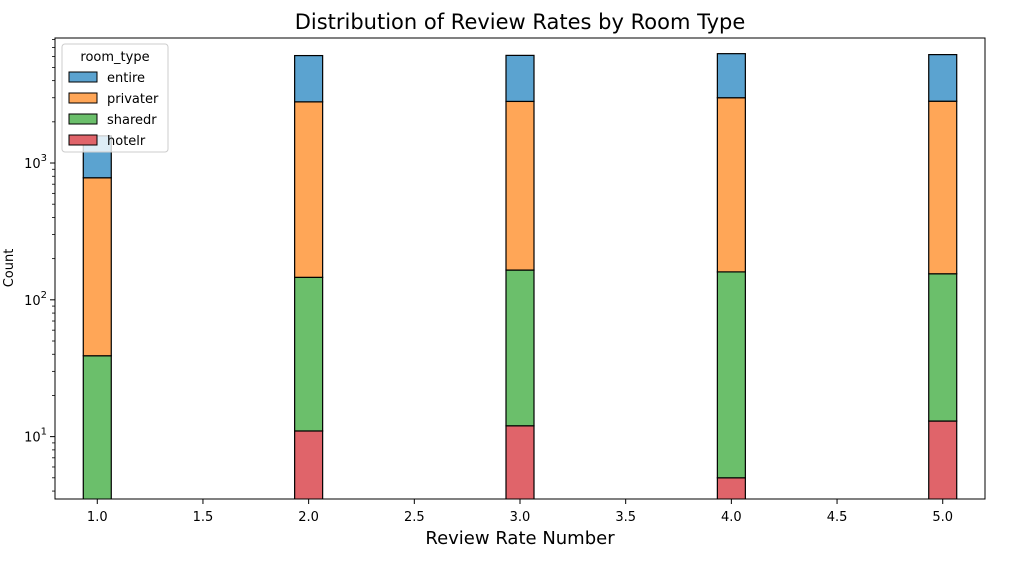  I want to click on x-tick-label: 5.0, so click(942, 517).